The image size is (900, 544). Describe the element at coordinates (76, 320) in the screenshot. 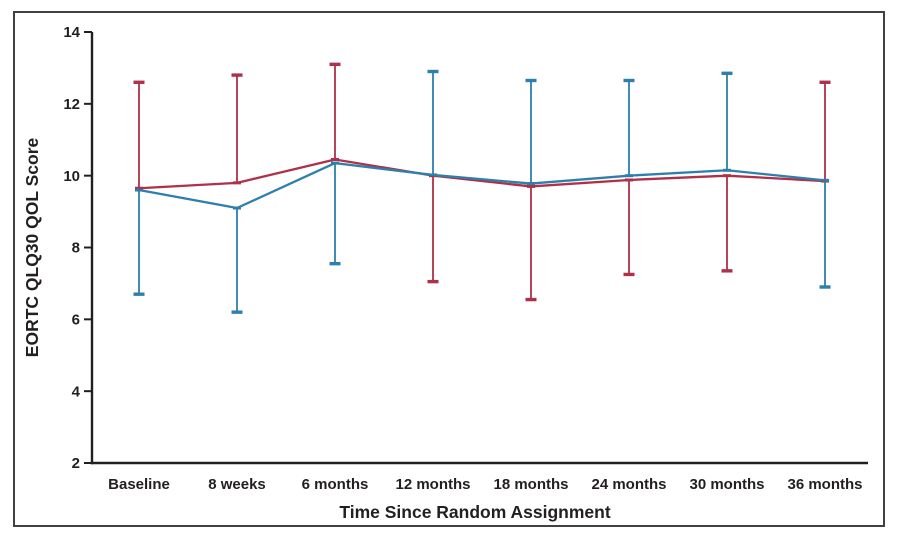

I see `y-tick-label: 6` at that location.